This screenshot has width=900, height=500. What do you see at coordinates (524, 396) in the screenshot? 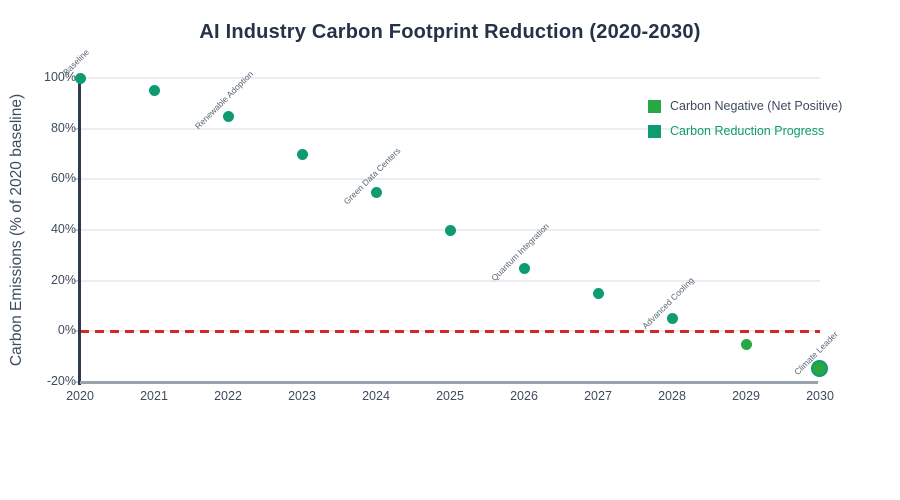
I see `x-tick-label: 2026` at bounding box center [524, 396].